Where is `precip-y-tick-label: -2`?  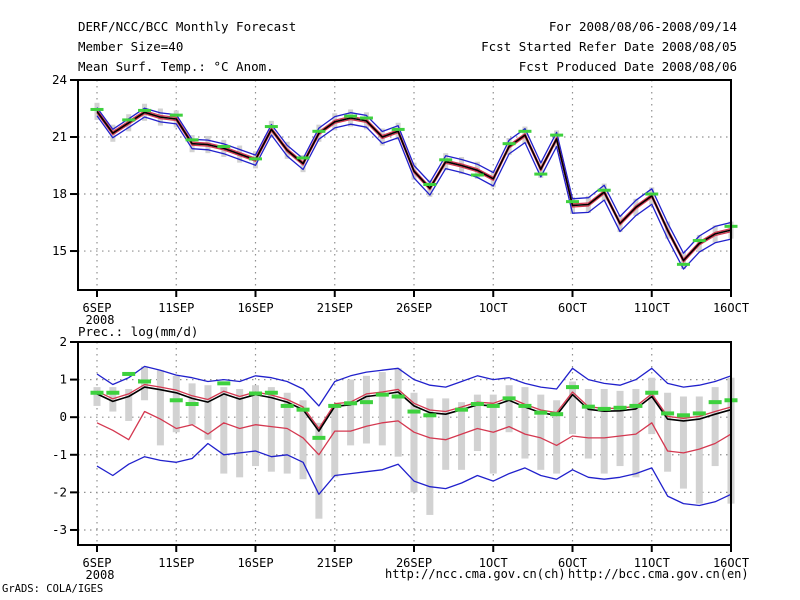 precip-y-tick-label: -2 is located at coordinates (59, 491).